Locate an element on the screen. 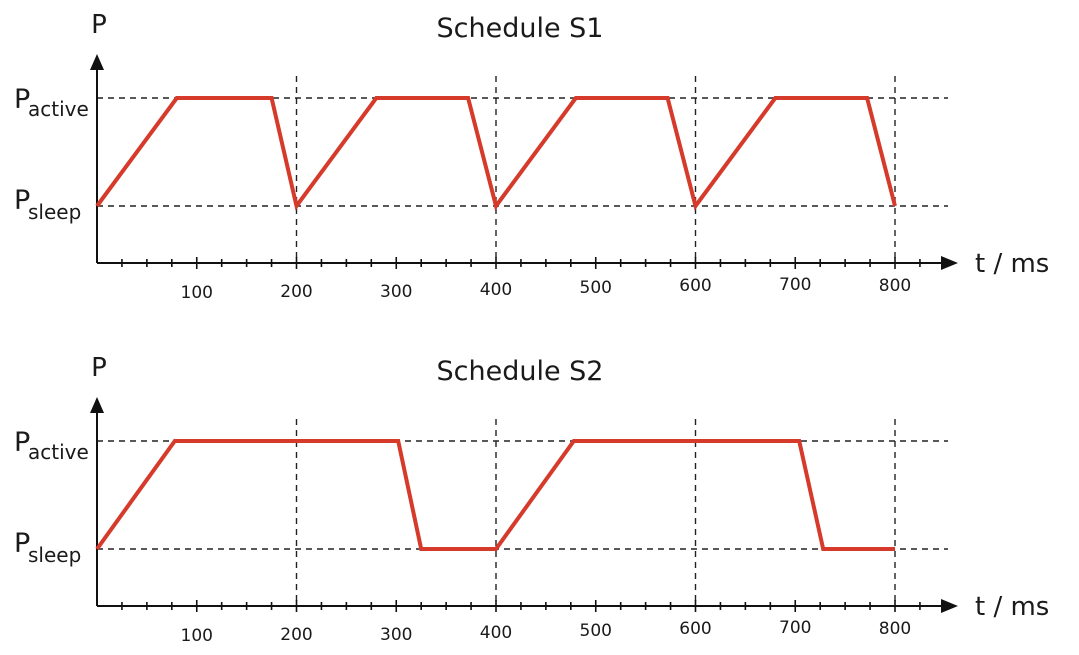 The height and width of the screenshot is (655, 1079). chart-title: Schedule S2 is located at coordinates (520, 371).